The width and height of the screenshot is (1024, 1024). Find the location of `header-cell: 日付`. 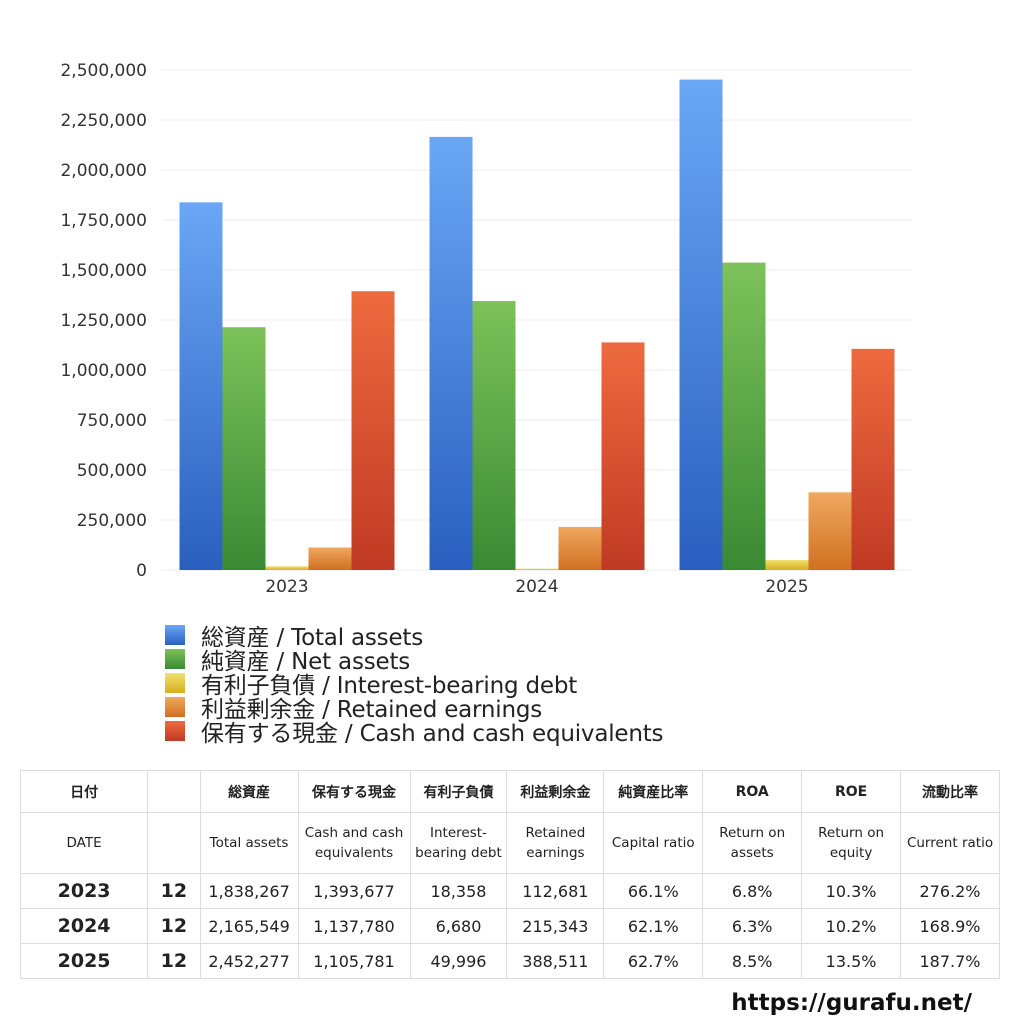

header-cell: 日付 is located at coordinates (84, 791).